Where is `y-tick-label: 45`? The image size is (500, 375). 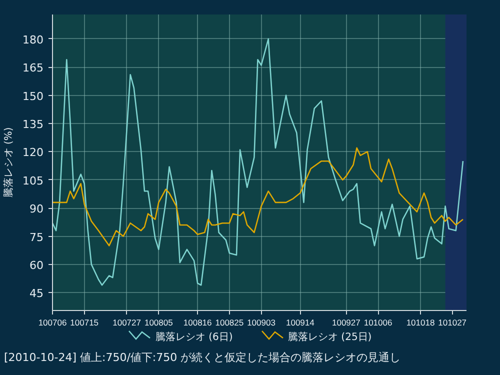
y-tick-label: 45 is located at coordinates (37, 293).